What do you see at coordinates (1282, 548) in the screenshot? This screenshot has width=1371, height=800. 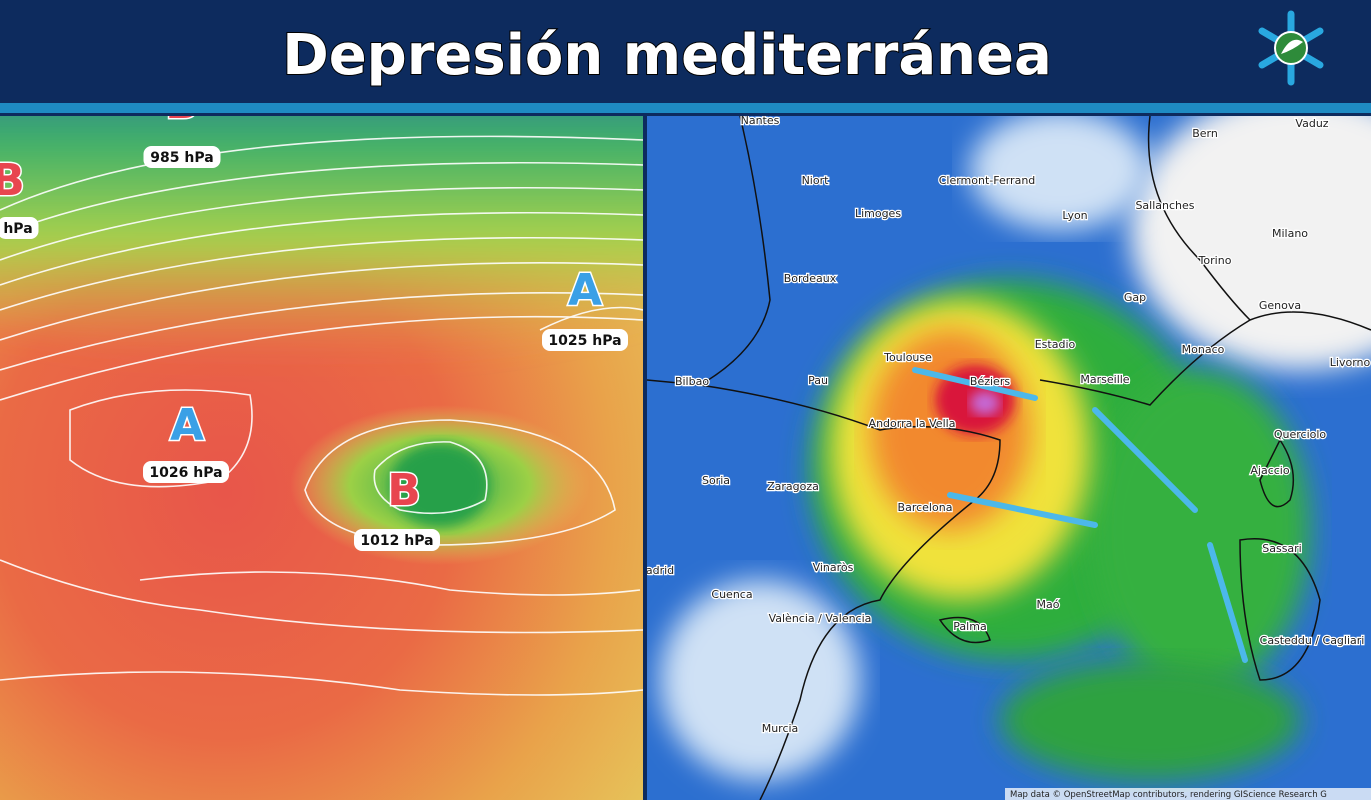 I see `city-label: Sassari` at bounding box center [1282, 548].